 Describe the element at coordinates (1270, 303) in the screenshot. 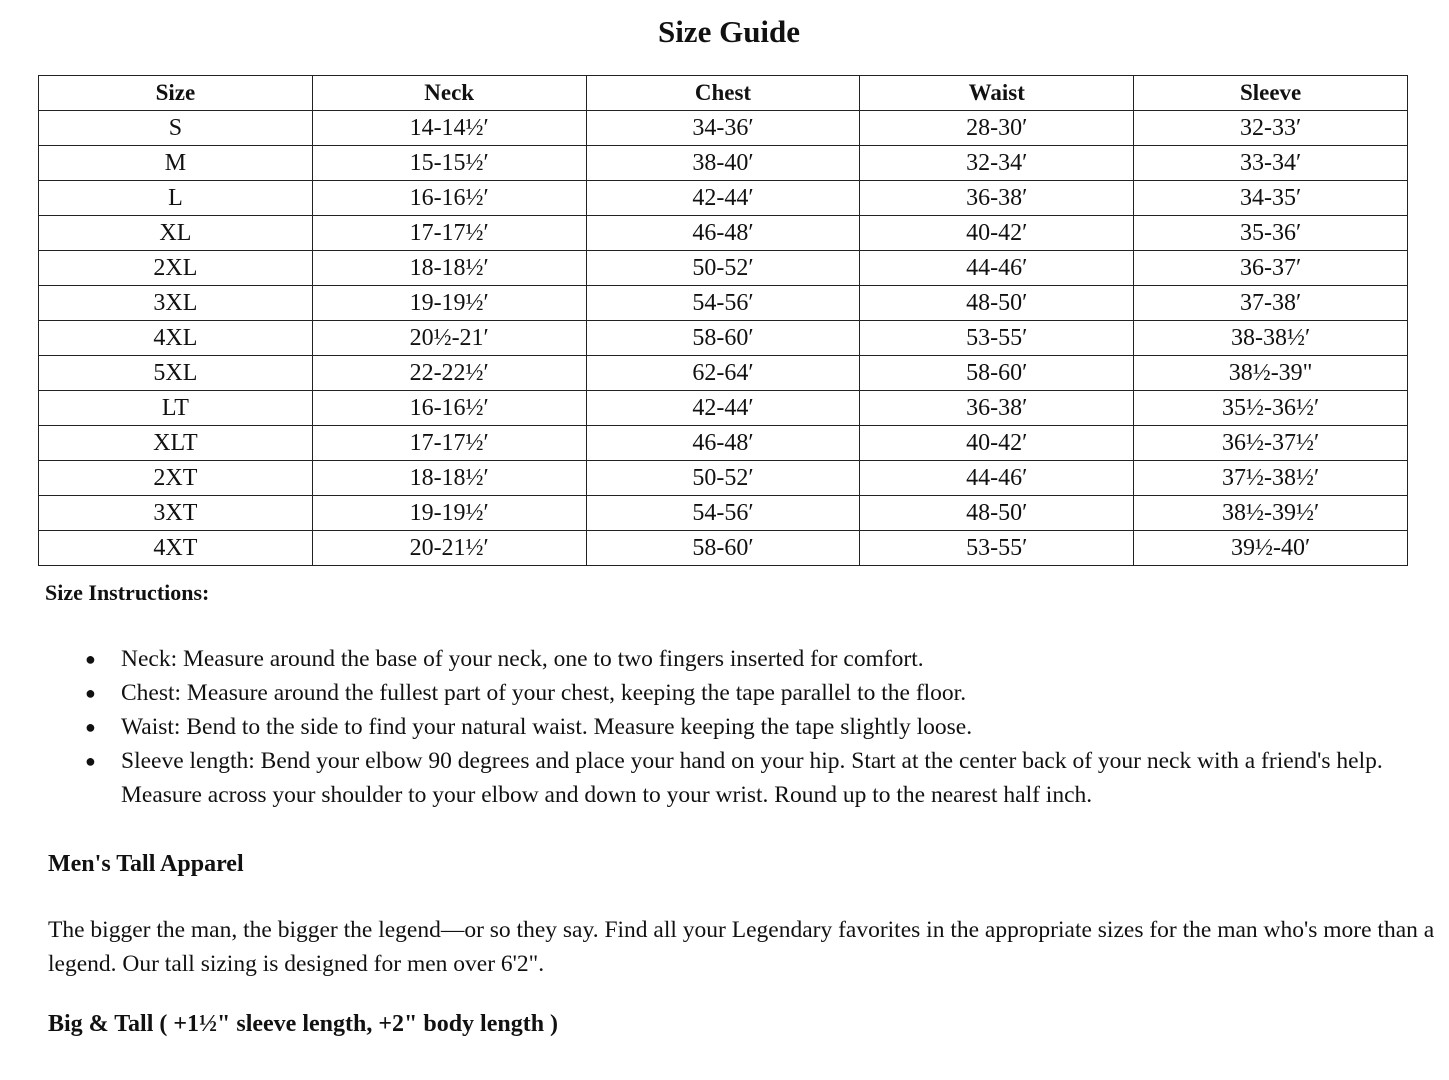

I see `table-cell: 37-38′` at that location.